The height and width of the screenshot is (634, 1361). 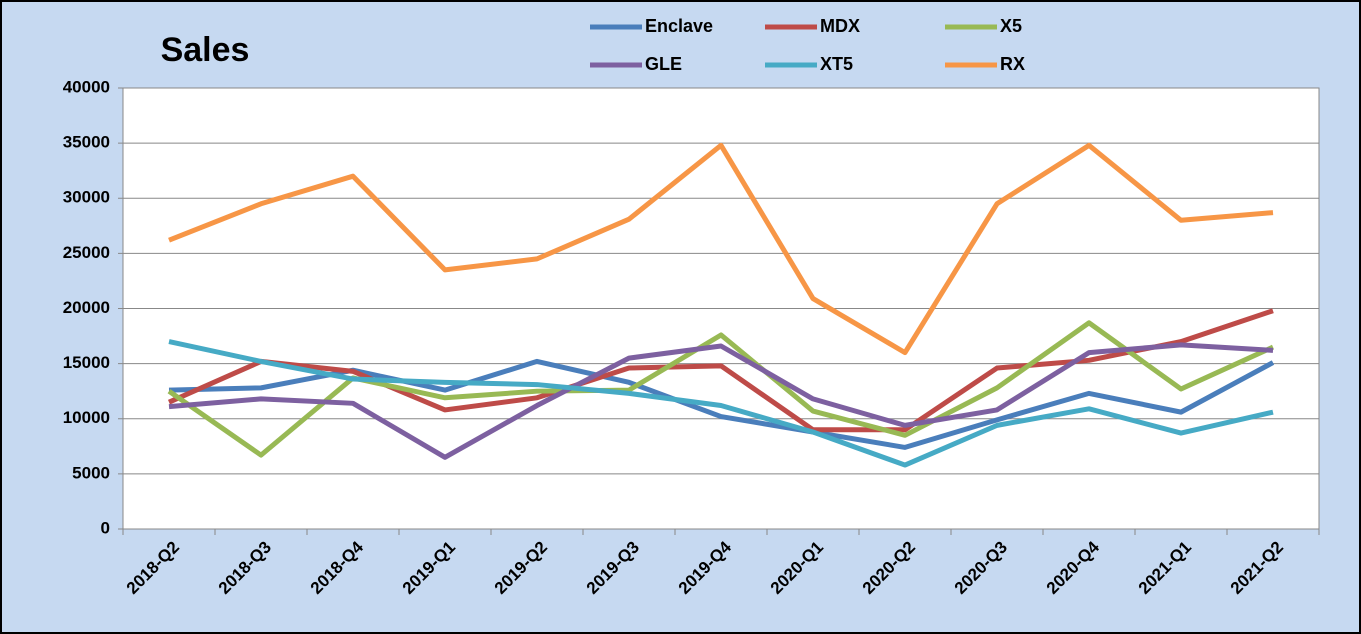 What do you see at coordinates (86, 252) in the screenshot?
I see `y-tick-label: 25000` at bounding box center [86, 252].